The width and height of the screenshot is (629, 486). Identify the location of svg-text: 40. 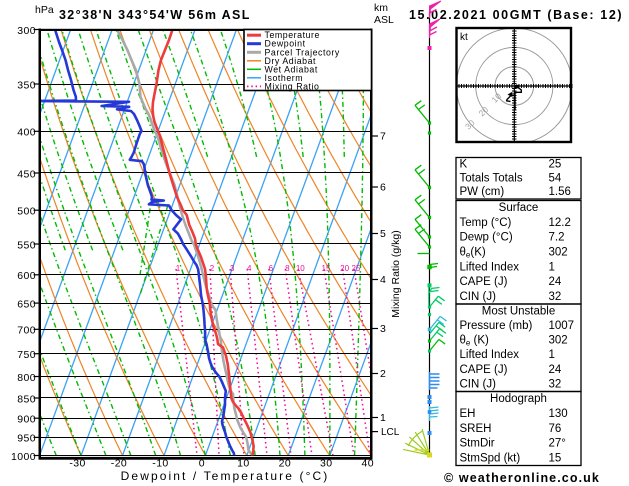
(368, 464).